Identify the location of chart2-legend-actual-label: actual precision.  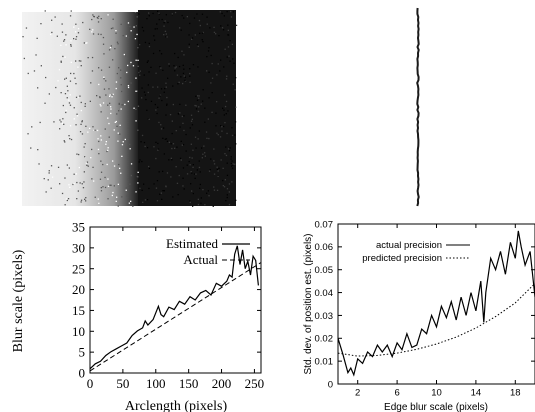
(409, 245).